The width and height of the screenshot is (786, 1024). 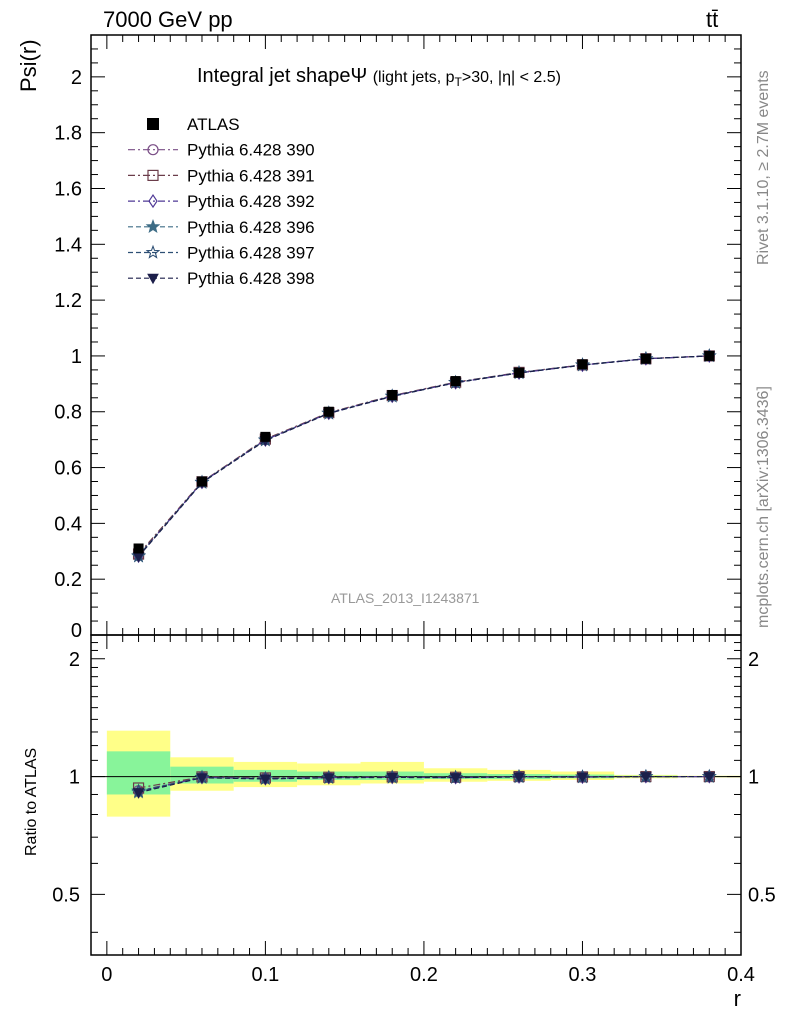 I want to click on legend-entry: Pythia 6.428 390, so click(x=251, y=150).